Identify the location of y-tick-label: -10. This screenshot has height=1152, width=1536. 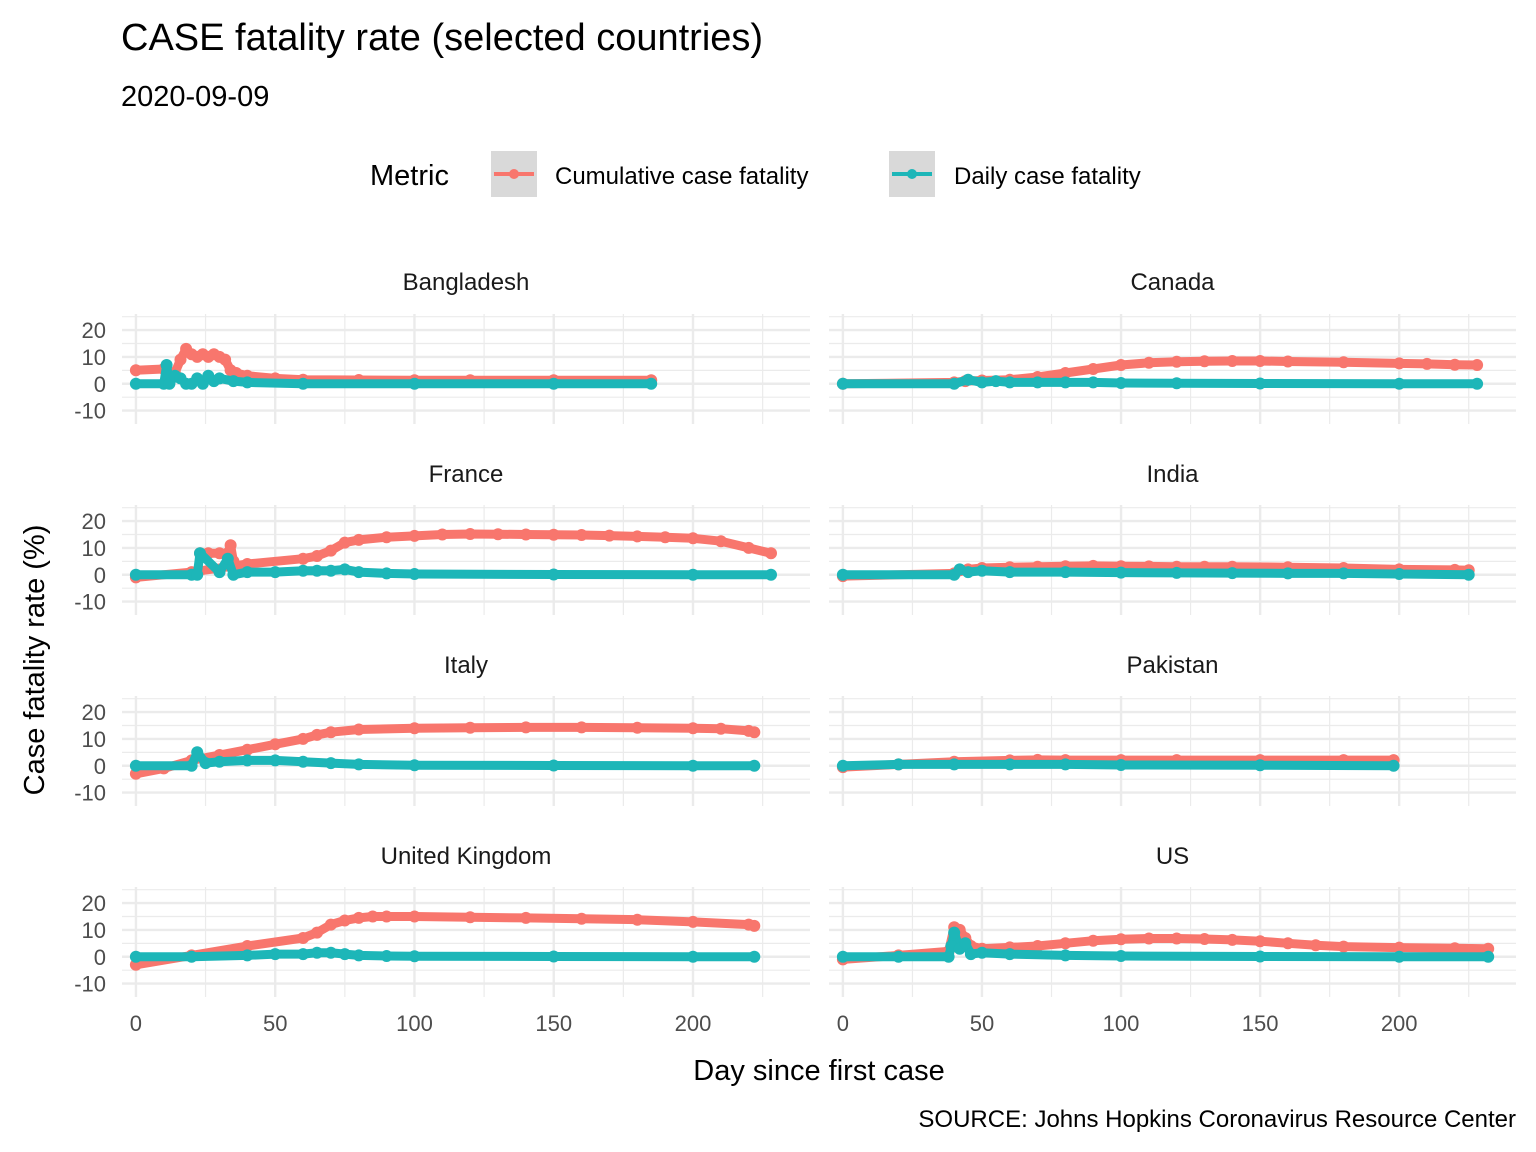
(90, 984).